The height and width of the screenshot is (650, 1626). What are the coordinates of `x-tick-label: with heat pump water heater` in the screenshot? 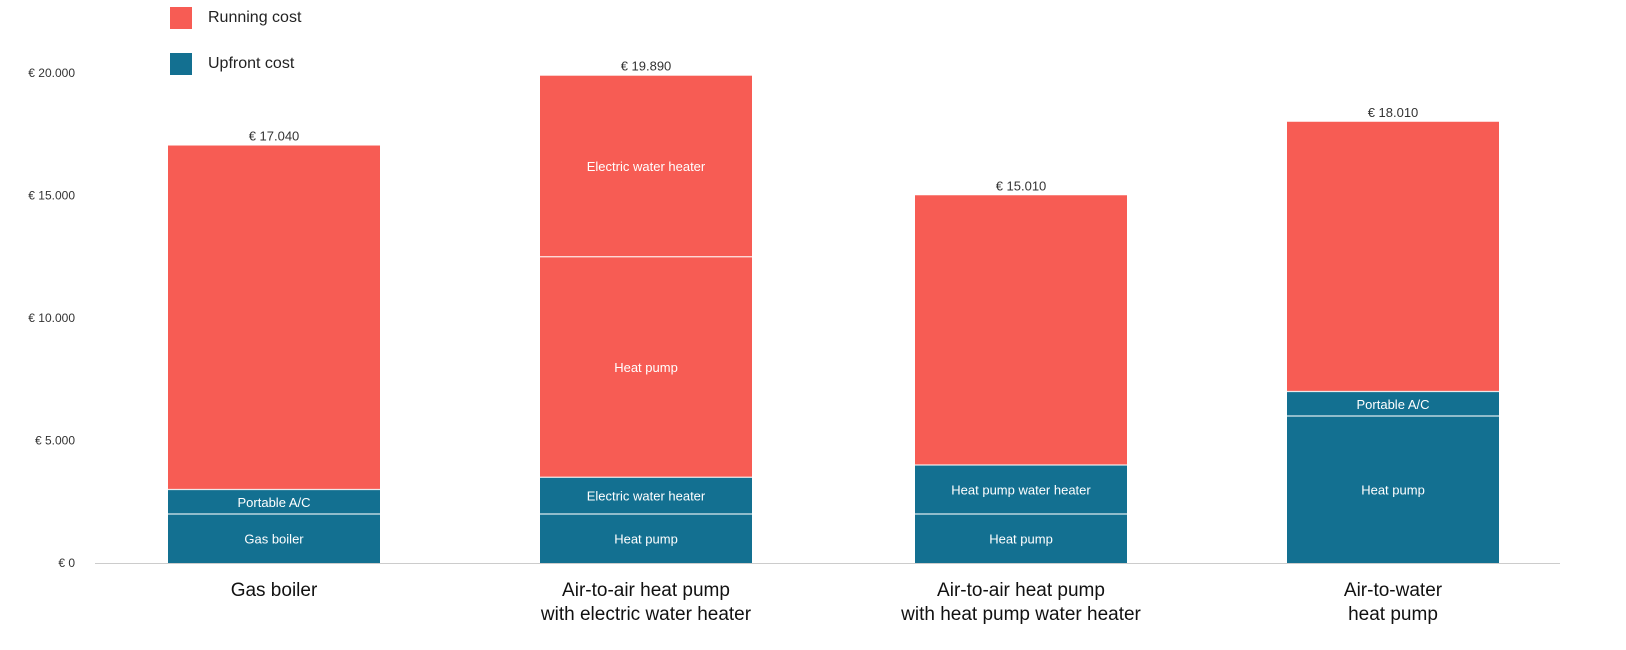 It's located at (1020, 614).